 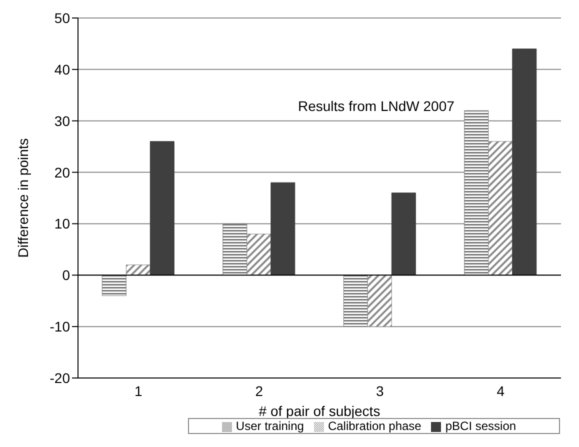 What do you see at coordinates (62, 18) in the screenshot?
I see `y-tick-label: 50` at bounding box center [62, 18].